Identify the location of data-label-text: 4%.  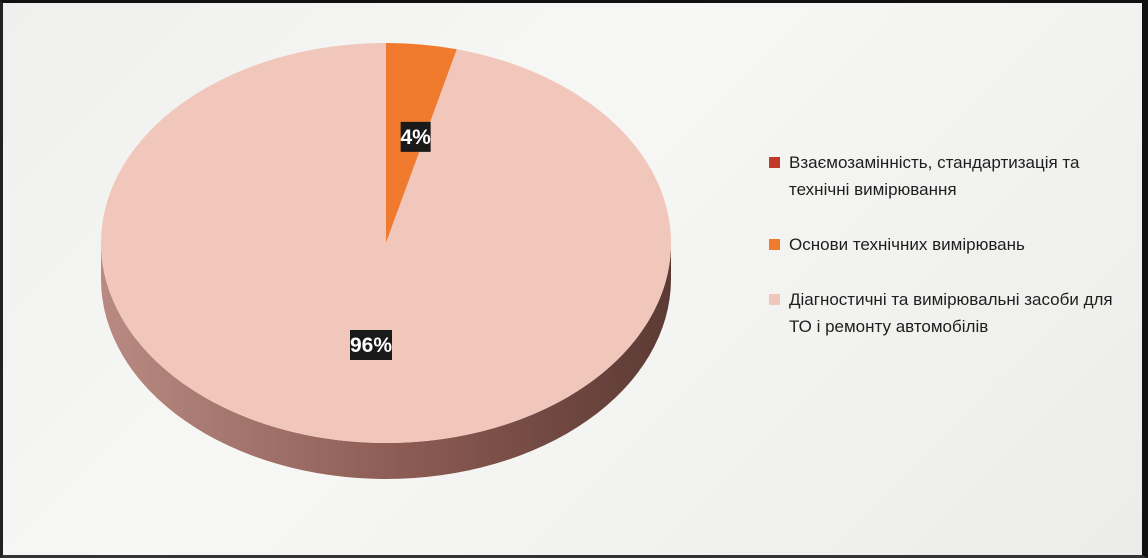
(415, 137).